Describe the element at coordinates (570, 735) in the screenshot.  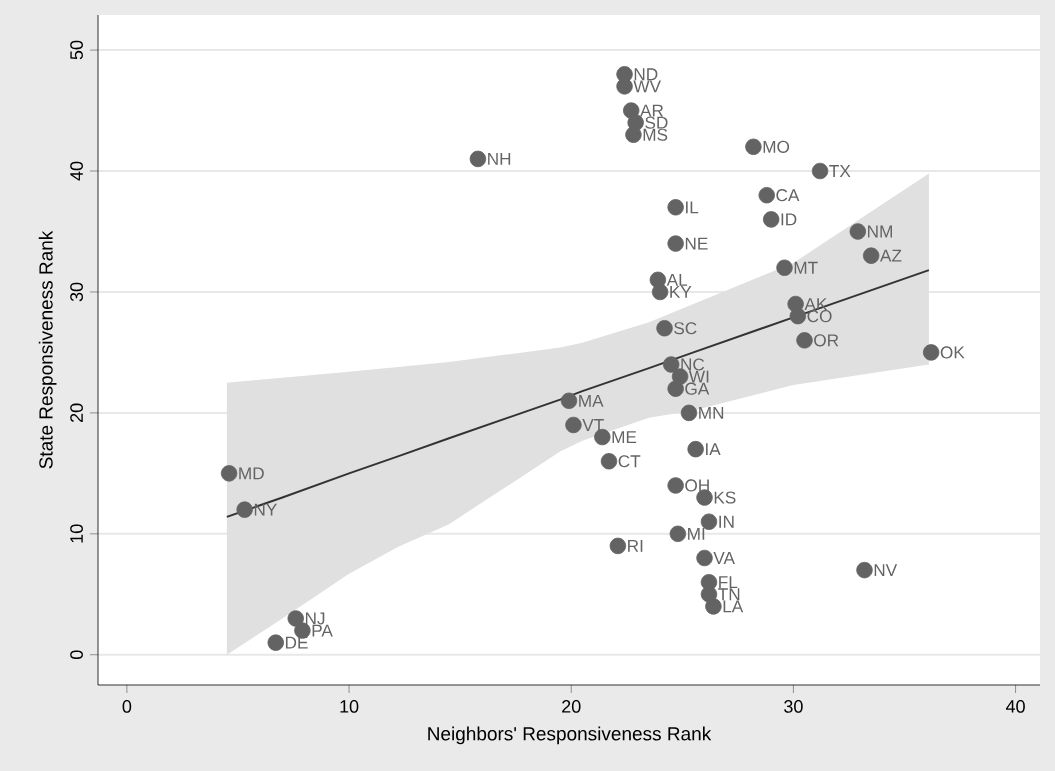
I see `x-axis-title: Neighbors' Responsiveness Rank` at that location.